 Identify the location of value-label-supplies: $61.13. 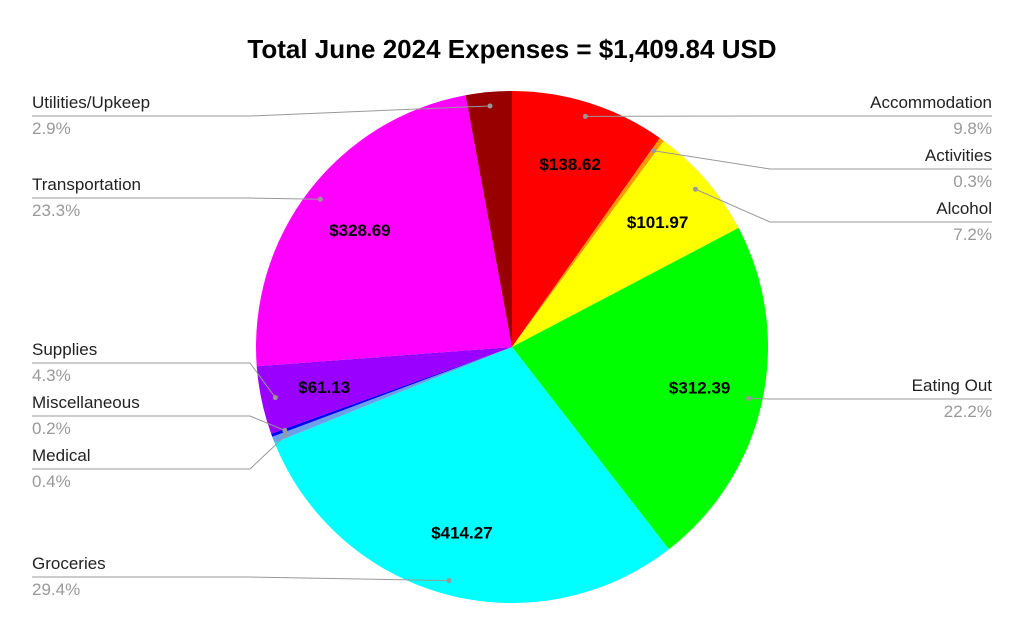
(324, 387).